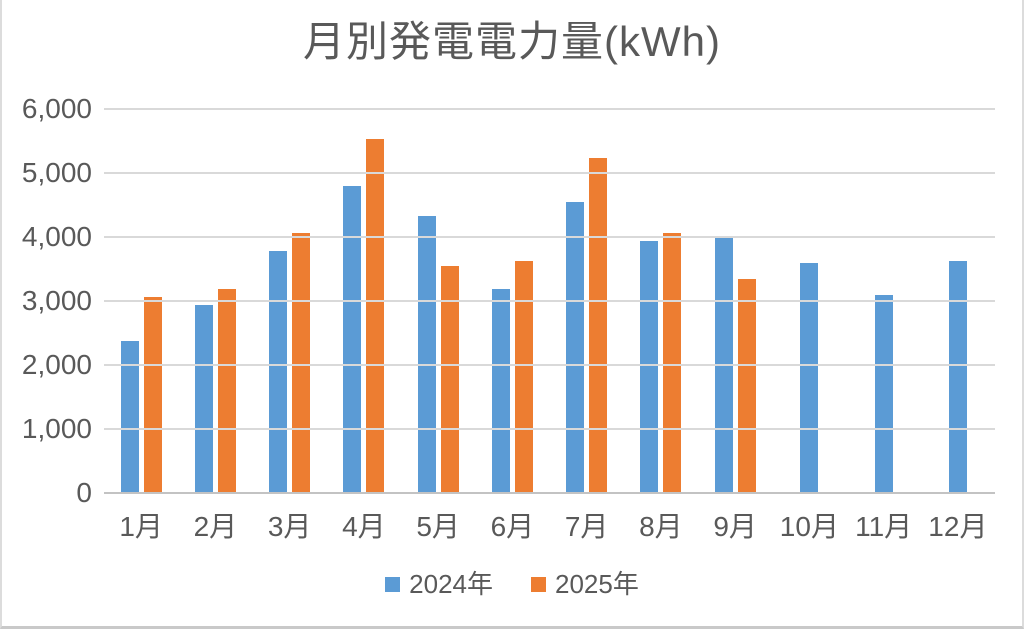  What do you see at coordinates (56, 429) in the screenshot?
I see `y-tick-label-1,000: 1,000` at bounding box center [56, 429].